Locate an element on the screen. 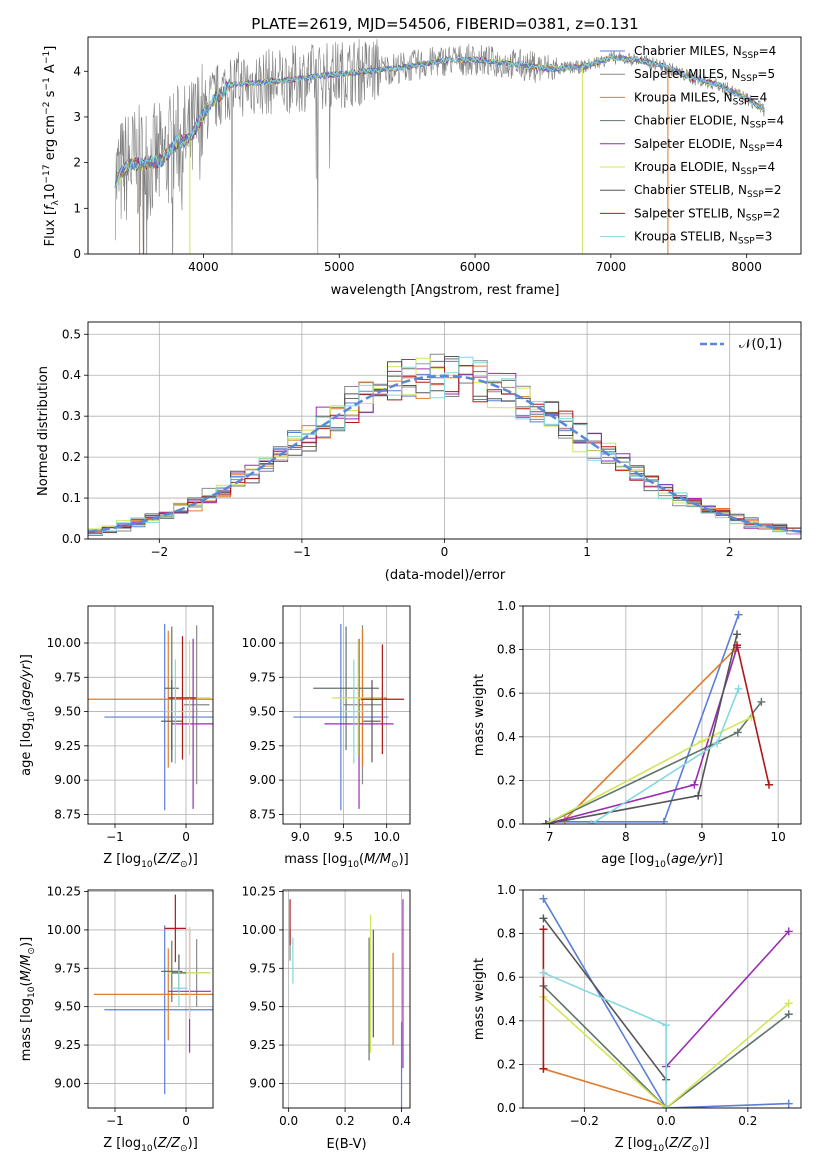 This screenshot has height=1170, width=819. x-axis-label: mass [log10(M/M⊙)] is located at coordinates (346, 861).